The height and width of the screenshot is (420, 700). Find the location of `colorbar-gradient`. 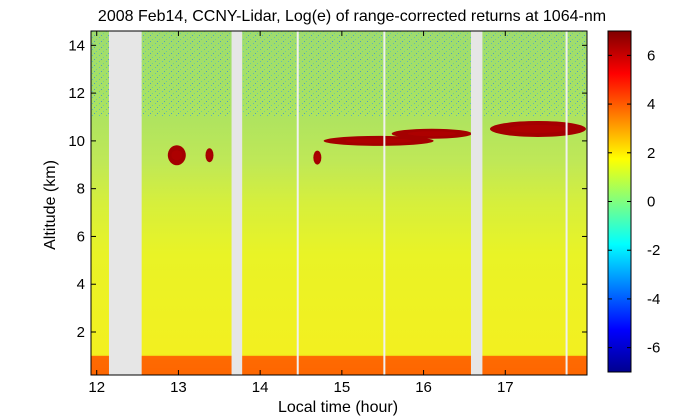

colorbar-gradient is located at coordinates (619, 201).